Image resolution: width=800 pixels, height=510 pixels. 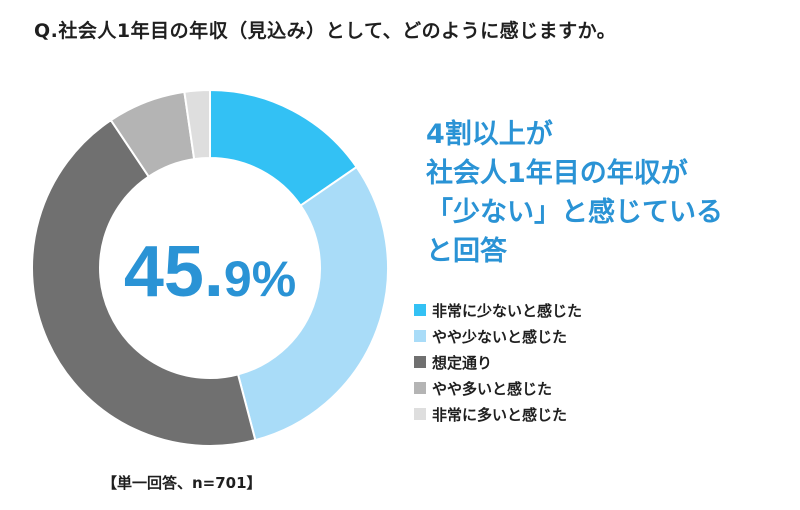 I want to click on center-percentage: 45.9%, so click(x=210, y=272).